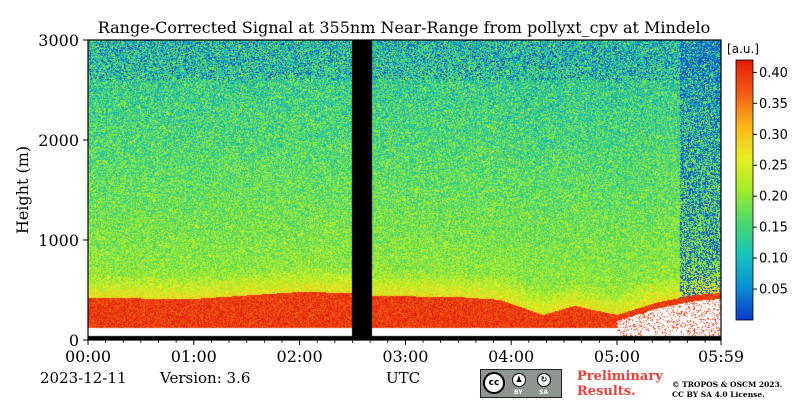 The height and width of the screenshot is (400, 800). Describe the element at coordinates (543, 392) in the screenshot. I see `cc-sa-label: SA` at that location.